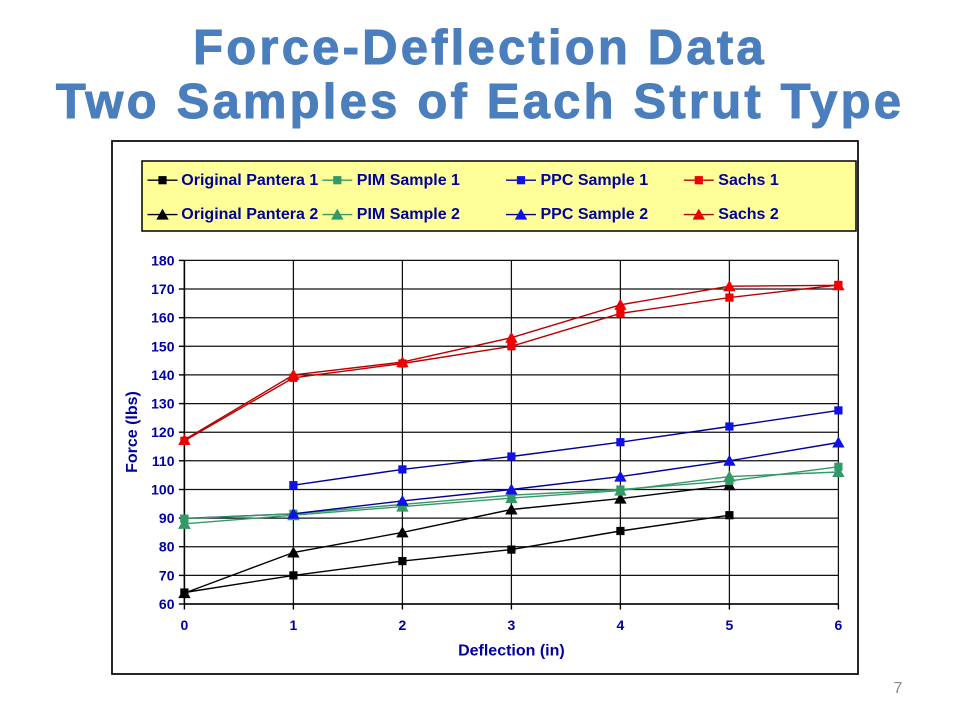 This screenshot has width=960, height=720. I want to click on svg-text: 0, so click(185, 625).